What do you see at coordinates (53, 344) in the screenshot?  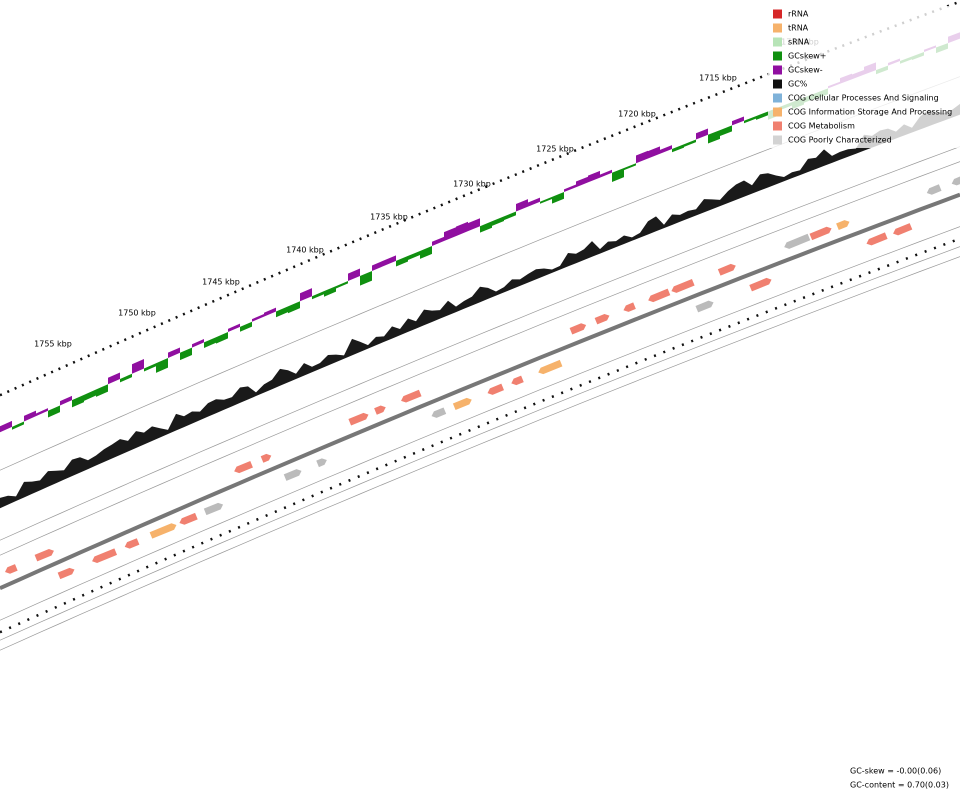 I see `scale-label: 1755 kbp` at bounding box center [53, 344].